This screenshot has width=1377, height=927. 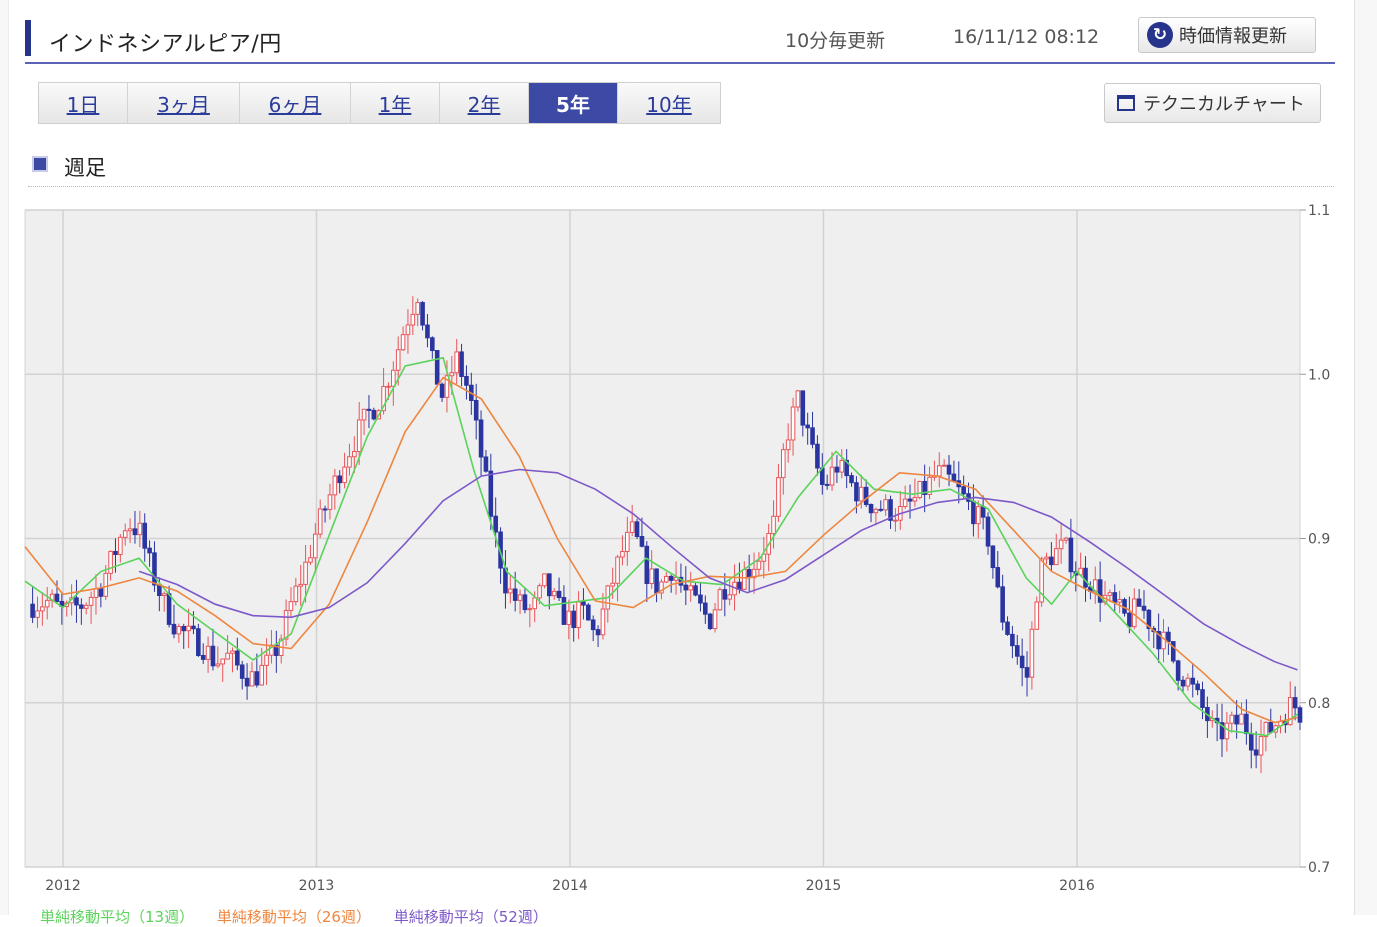 What do you see at coordinates (1233, 36) in the screenshot?
I see `refresh-quote-label: 時価情報更新` at bounding box center [1233, 36].